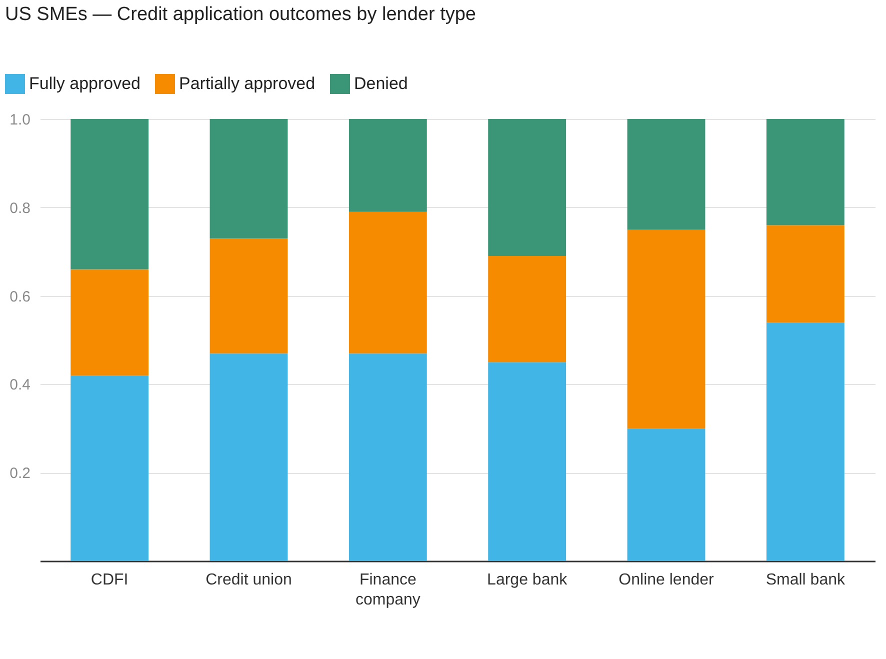 This screenshot has width=886, height=659. Describe the element at coordinates (85, 83) in the screenshot. I see `legend-label: Fully approved` at that location.